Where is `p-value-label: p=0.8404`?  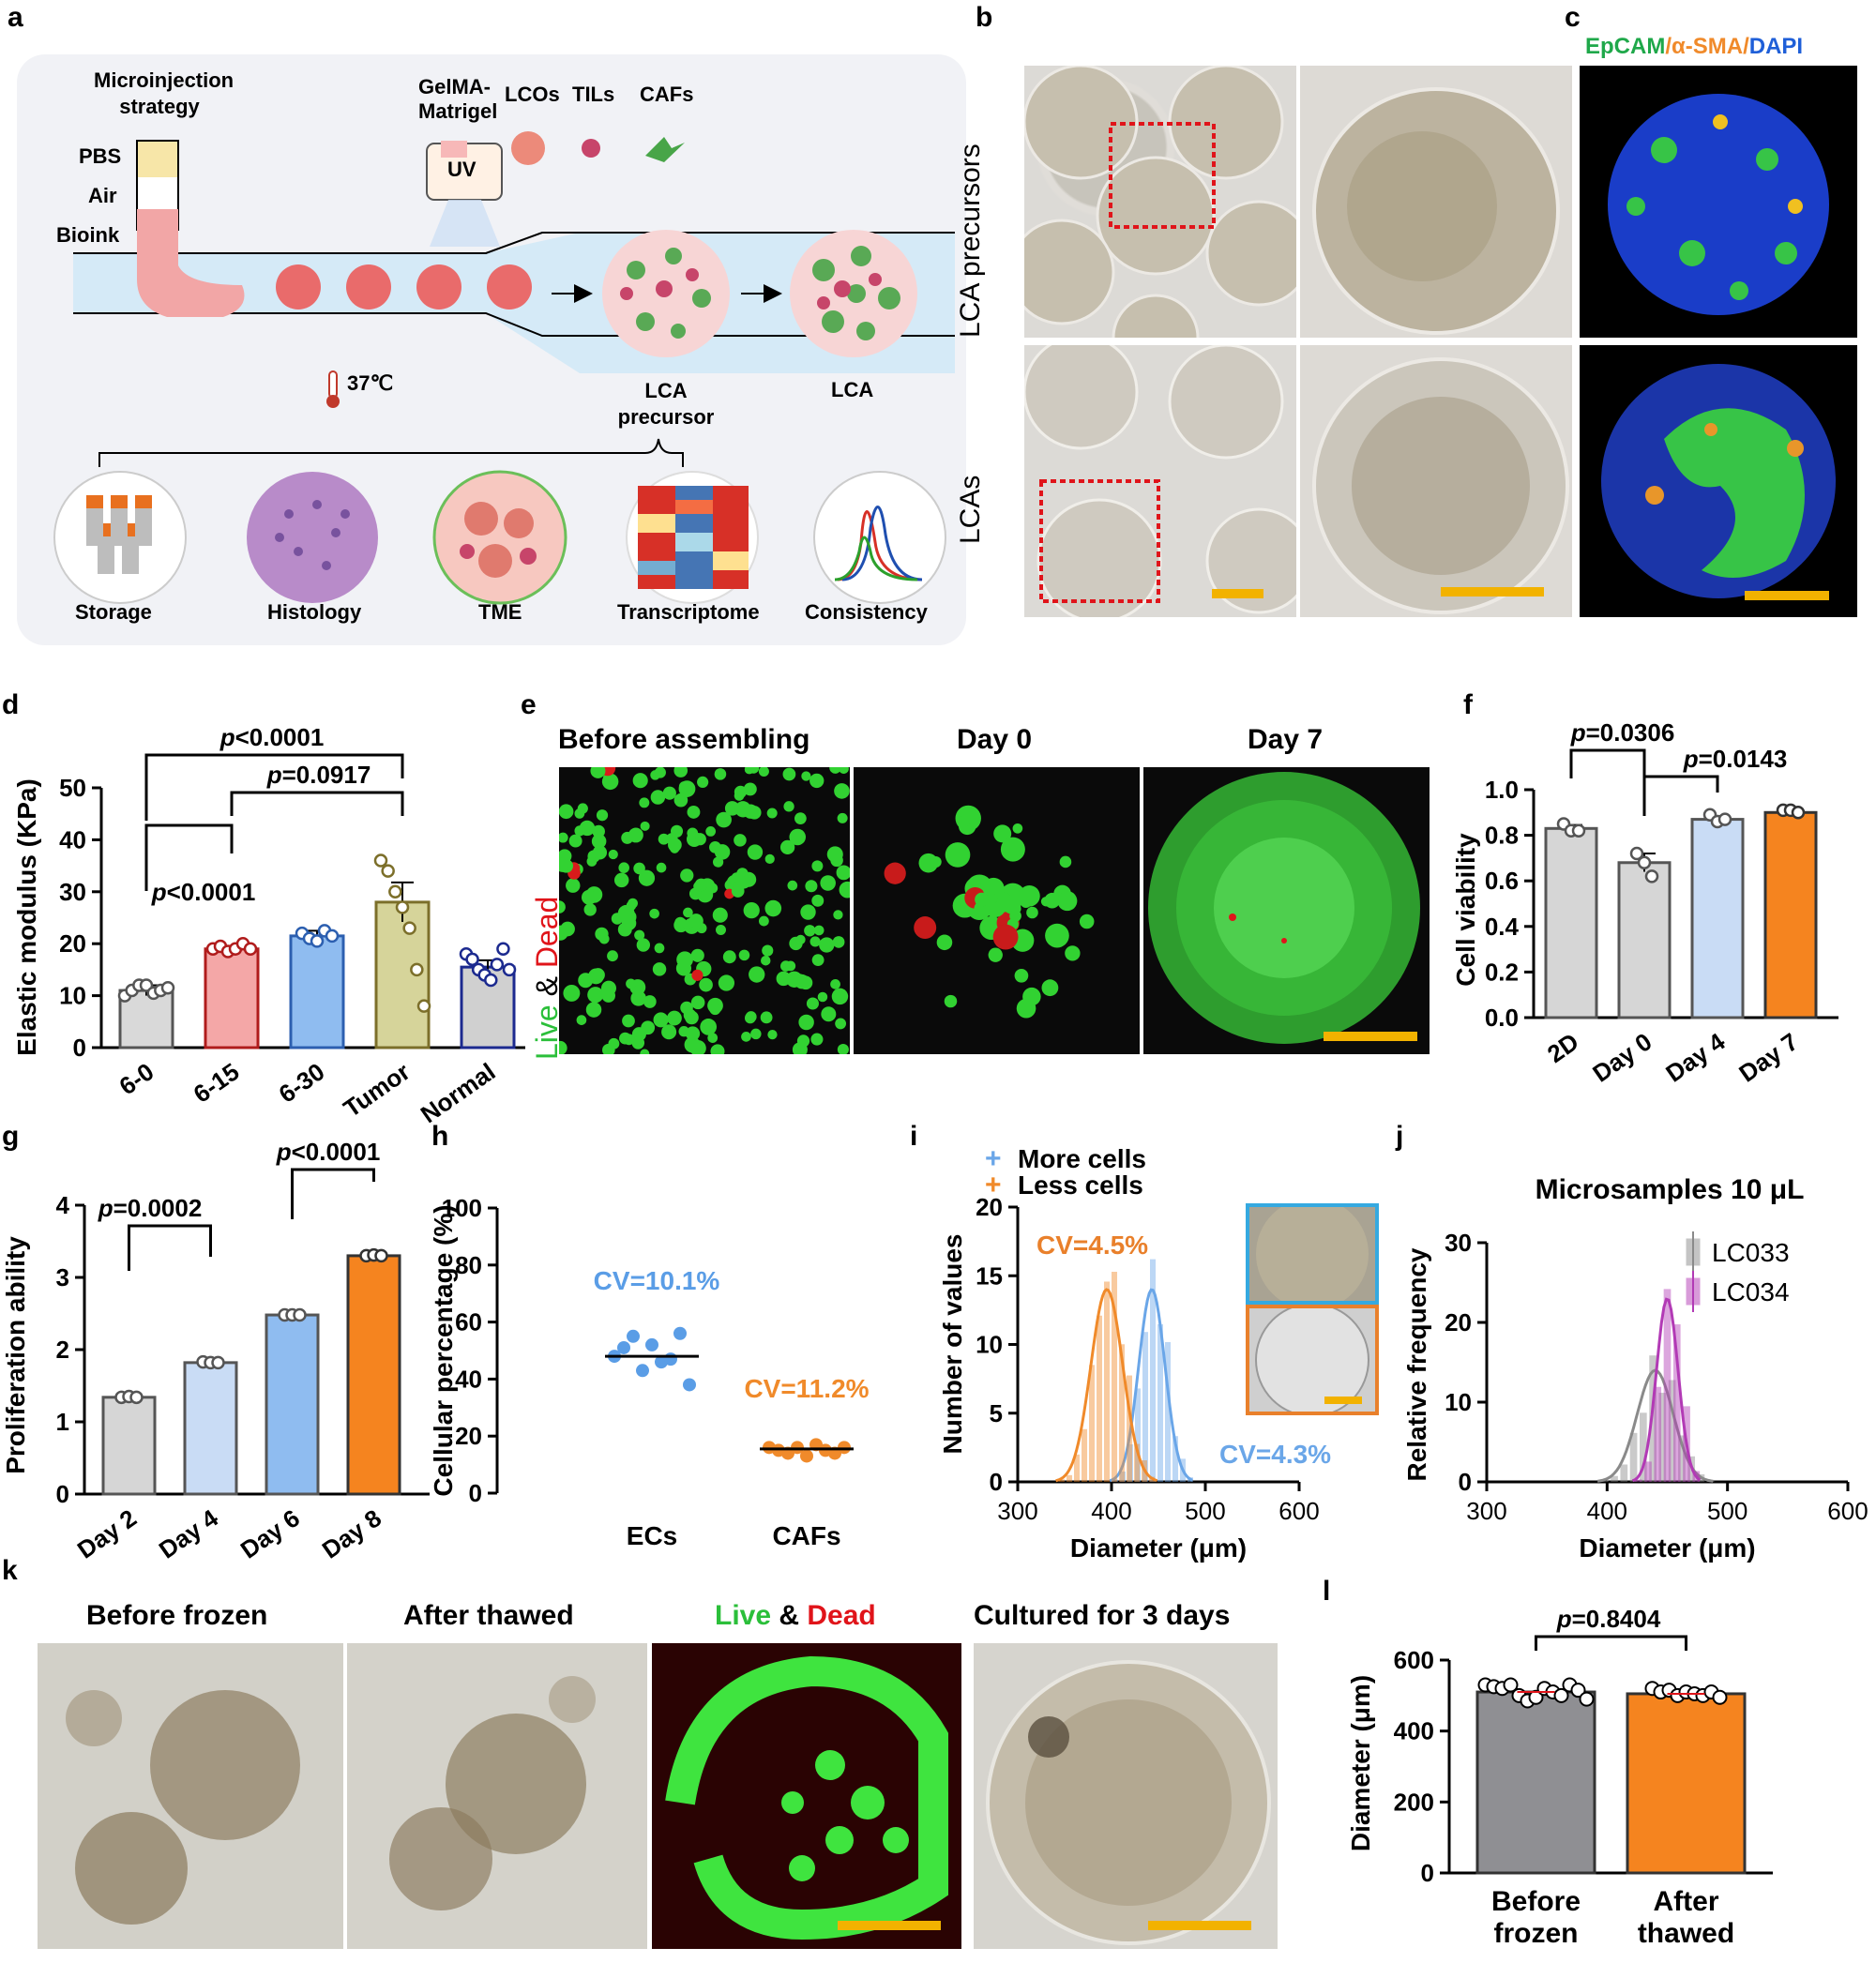 p-value-label: p=0.8404 is located at coordinates (1608, 1619).